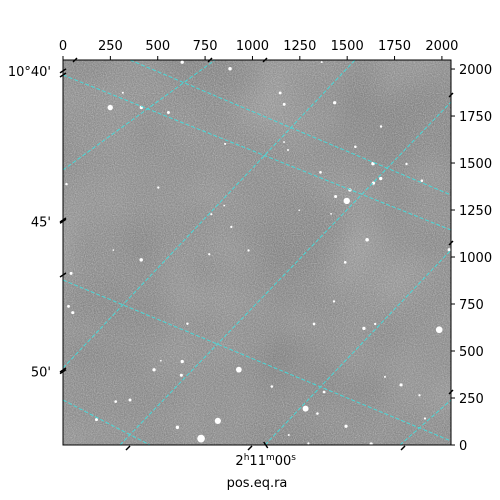 The height and width of the screenshot is (500, 500). What do you see at coordinates (257, 483) in the screenshot?
I see `x-axis-title: pos.eq.ra` at bounding box center [257, 483].